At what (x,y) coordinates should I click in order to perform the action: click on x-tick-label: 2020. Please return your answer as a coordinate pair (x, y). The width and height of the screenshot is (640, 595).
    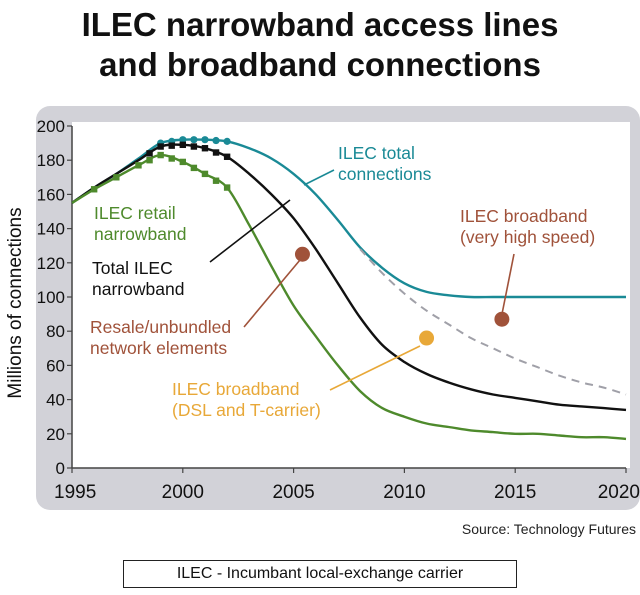
    Looking at the image, I should click on (619, 492).